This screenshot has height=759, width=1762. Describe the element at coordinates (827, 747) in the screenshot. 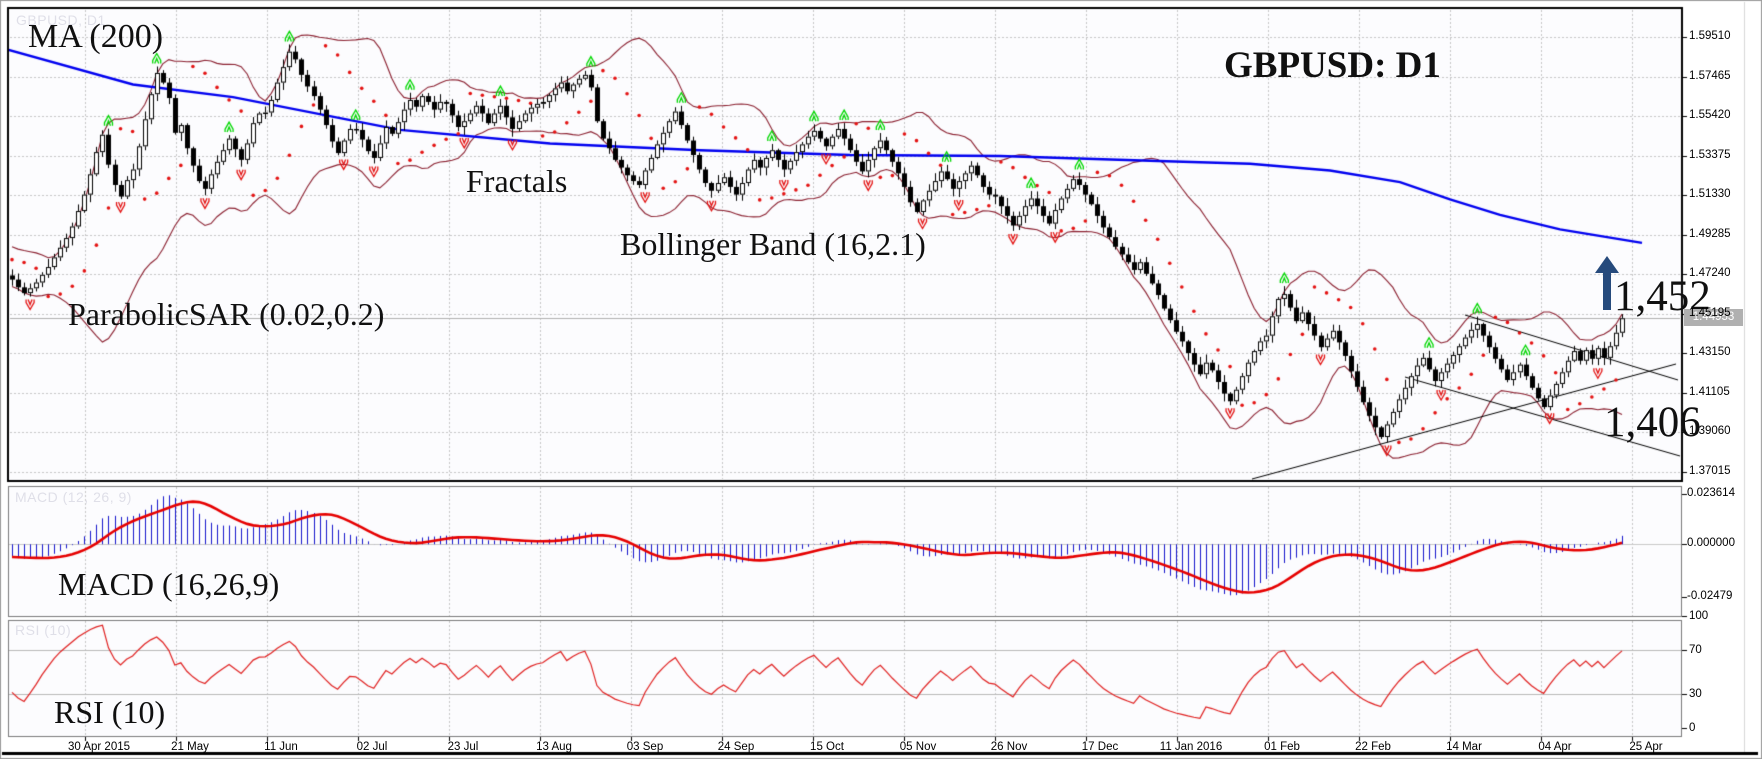

I see `date-axis-label: 15 Oct` at that location.